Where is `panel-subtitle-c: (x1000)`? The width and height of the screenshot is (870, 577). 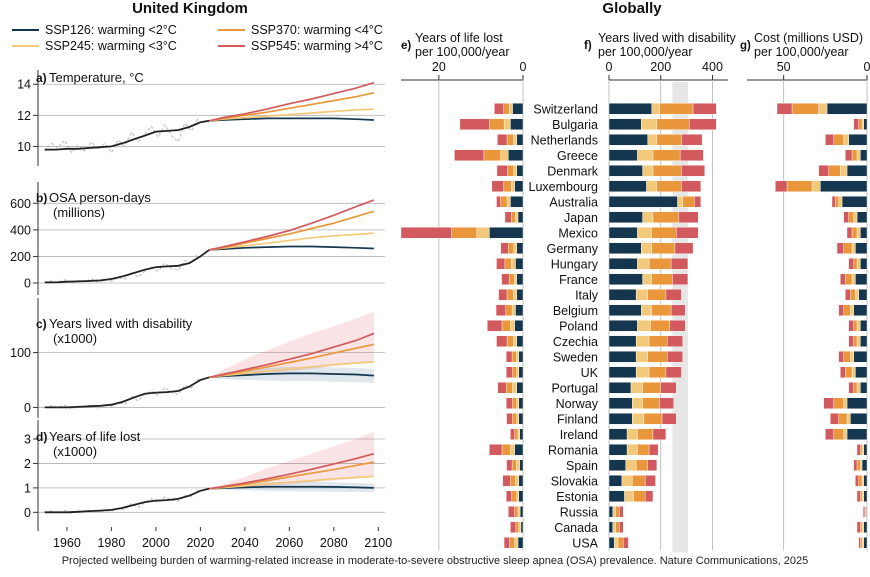 panel-subtitle-c: (x1000) is located at coordinates (75, 338).